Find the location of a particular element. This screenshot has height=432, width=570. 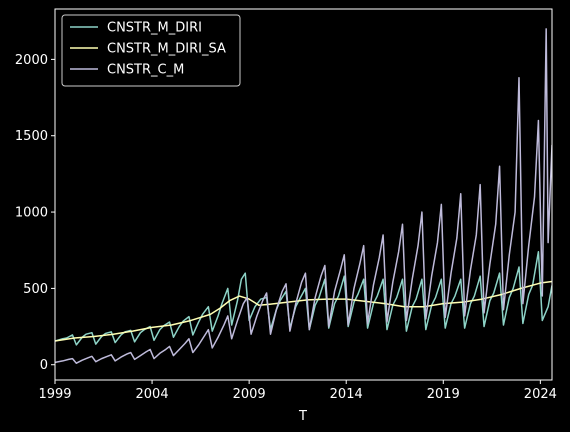

y-tick-label: 500 is located at coordinates (35, 289).